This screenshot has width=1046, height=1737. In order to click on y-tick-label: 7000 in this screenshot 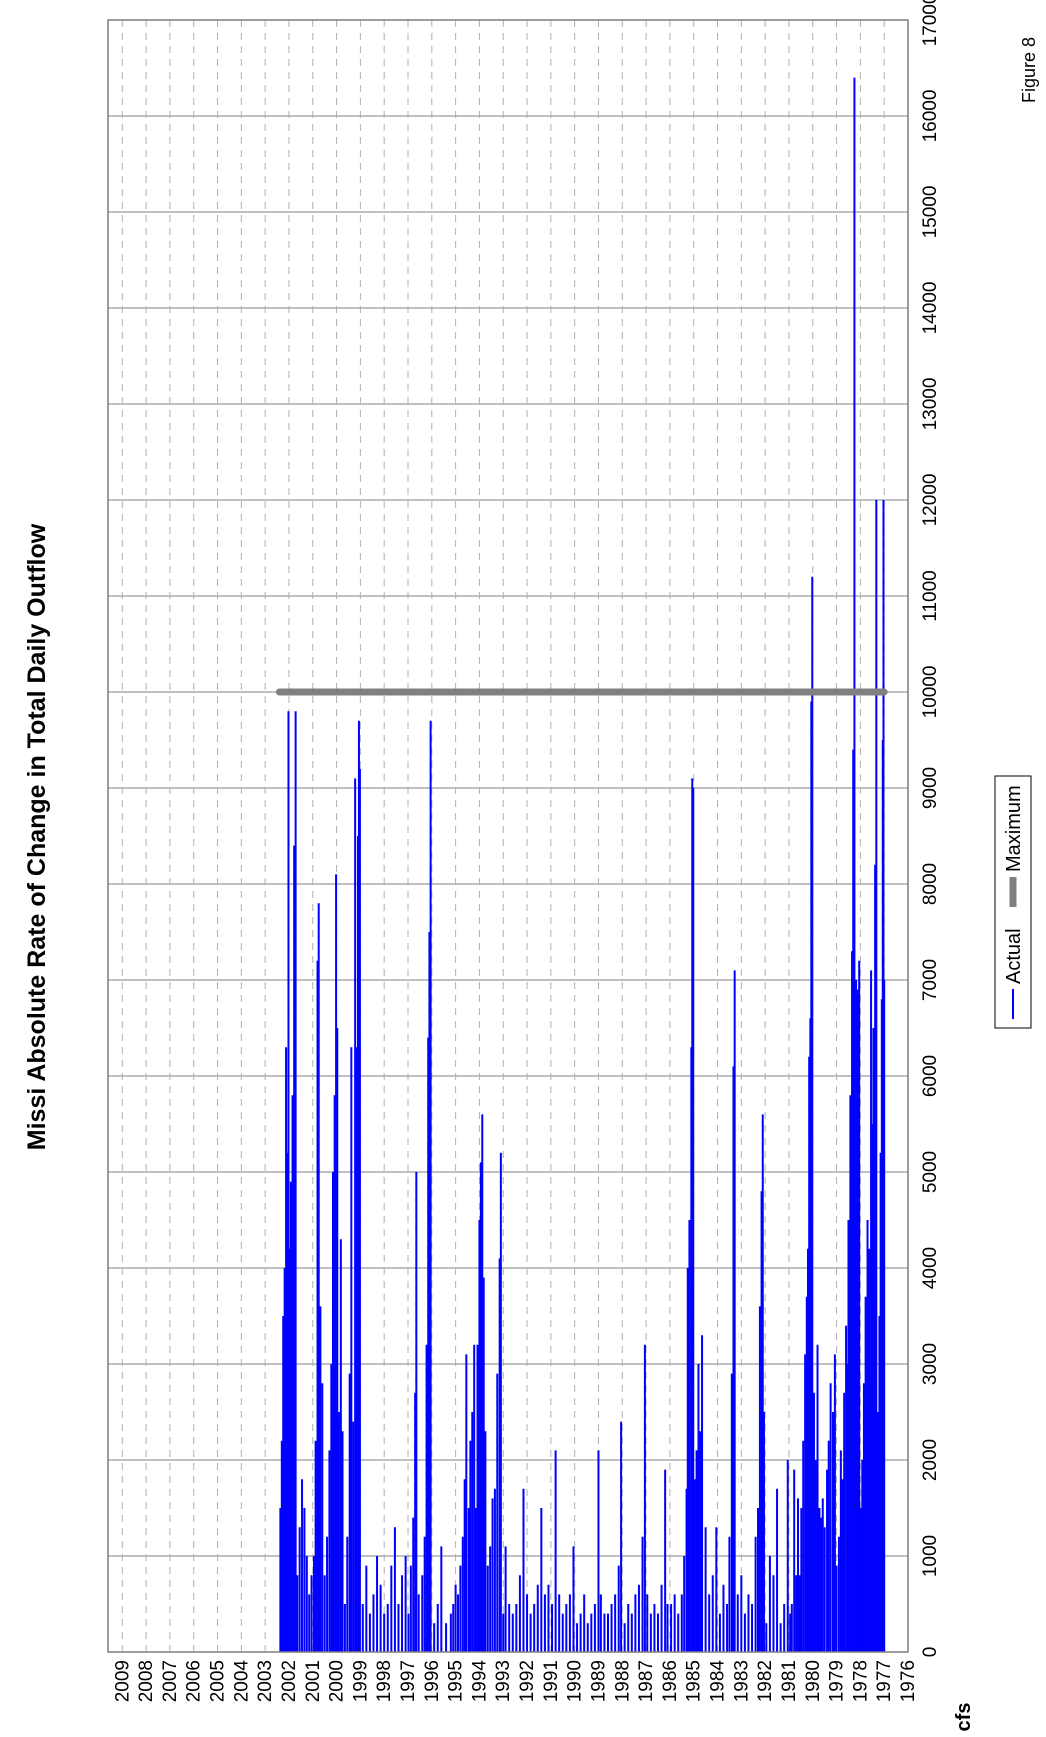, I will do `click(930, 980)`.